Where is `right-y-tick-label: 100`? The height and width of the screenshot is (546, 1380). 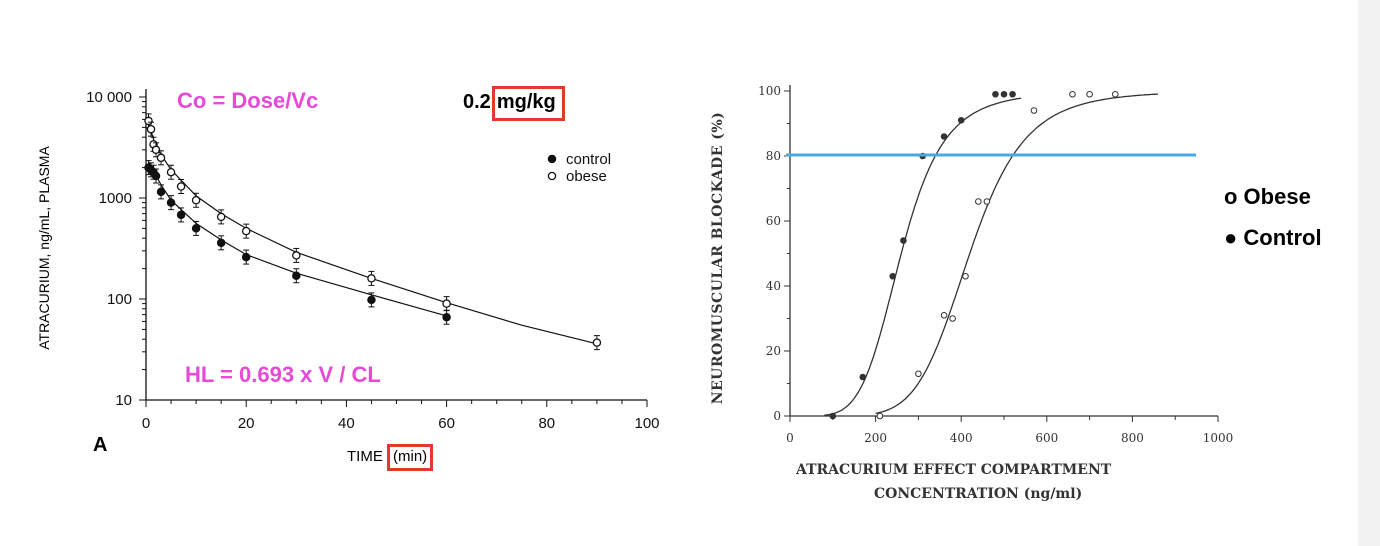 right-y-tick-label: 100 is located at coordinates (769, 91).